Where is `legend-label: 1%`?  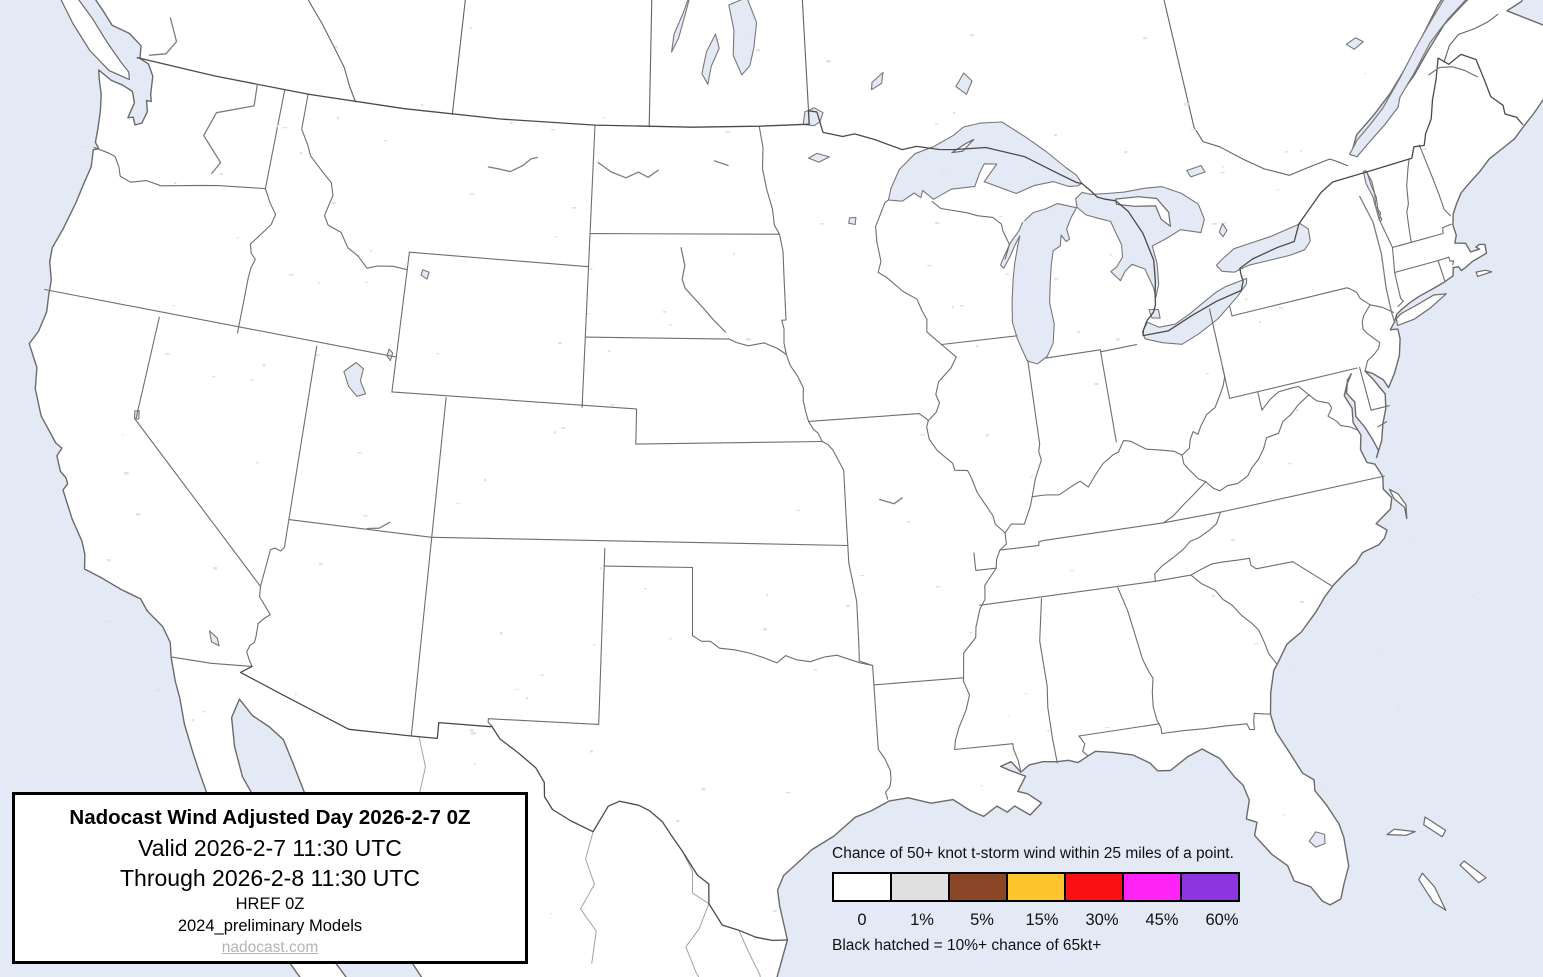
legend-label: 1% is located at coordinates (922, 920).